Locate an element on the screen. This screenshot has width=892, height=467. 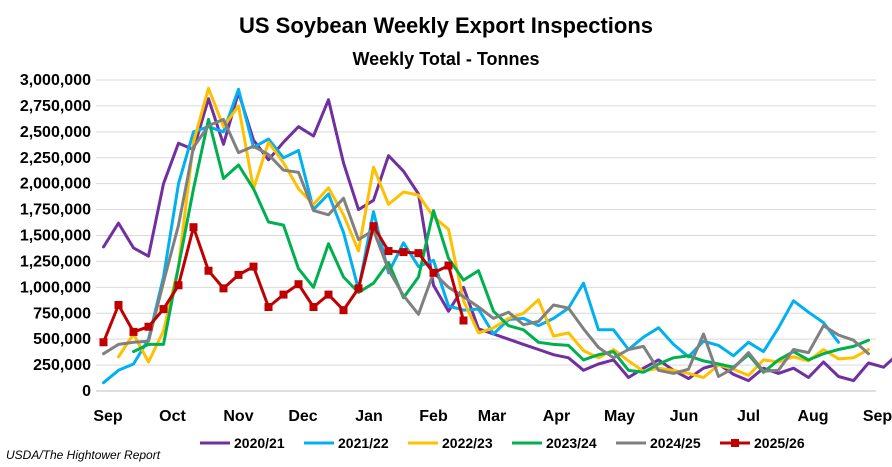
y-tick-label: 500,000 is located at coordinates (62, 339).